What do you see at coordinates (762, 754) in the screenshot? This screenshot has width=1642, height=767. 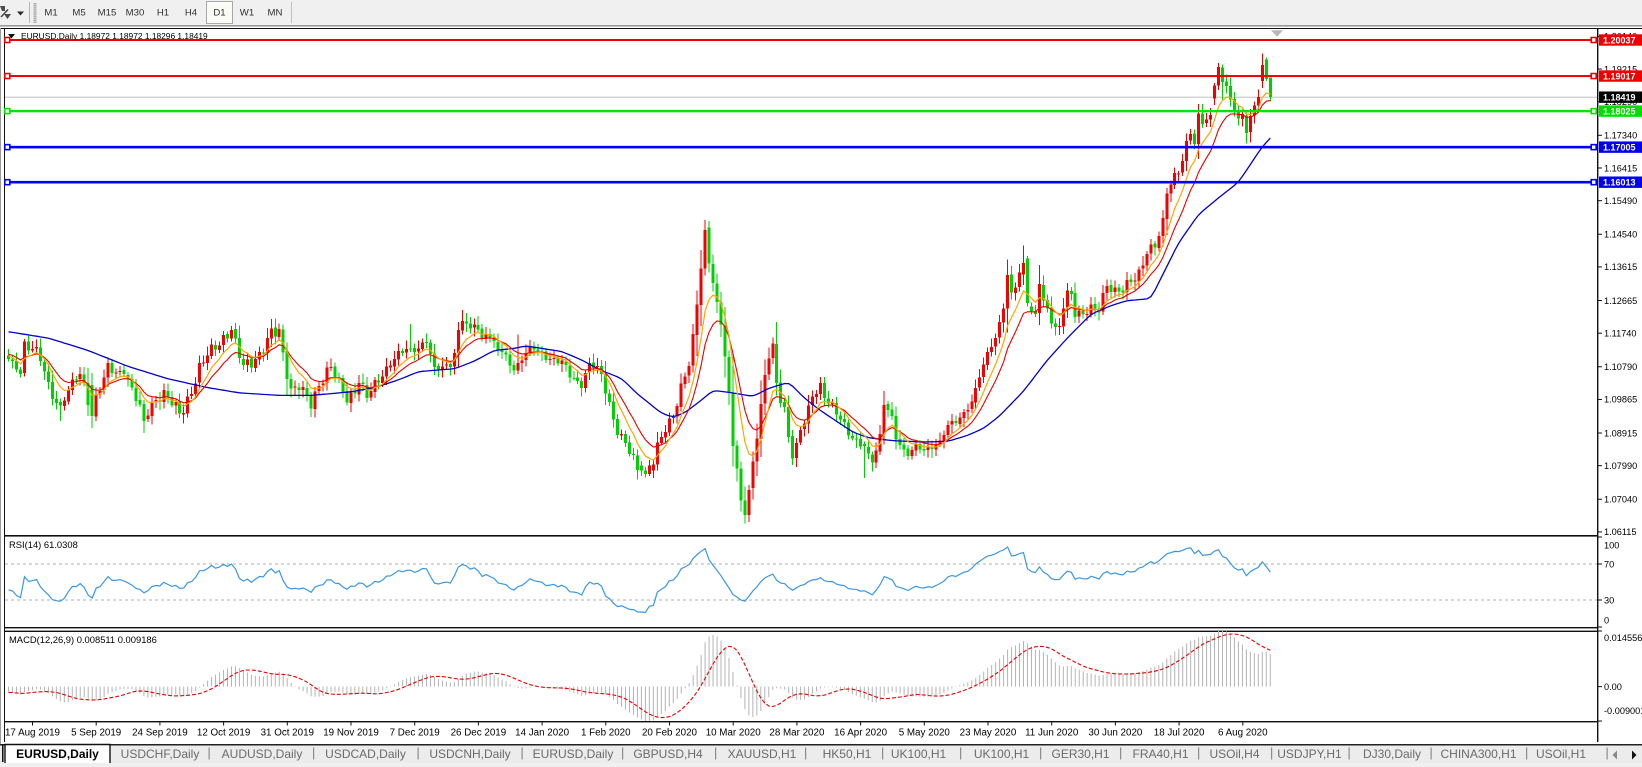 I see `svg-text: XAUUSD,H1` at bounding box center [762, 754].